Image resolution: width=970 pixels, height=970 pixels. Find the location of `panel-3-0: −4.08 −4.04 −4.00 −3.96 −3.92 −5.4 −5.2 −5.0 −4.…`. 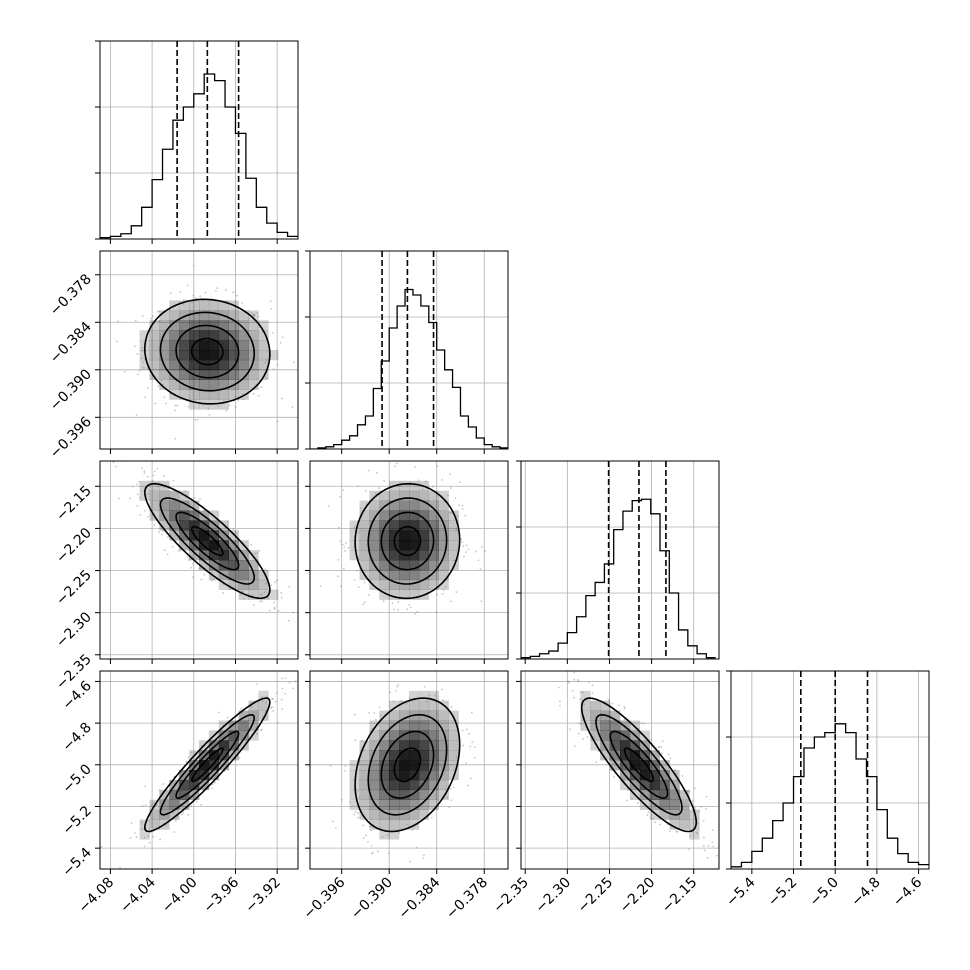

panel-3-0: −4.08 −4.04 −4.00 −3.96 −3.92 −5.4 −5.2 −5.0 −4.… is located at coordinates (179, 793).